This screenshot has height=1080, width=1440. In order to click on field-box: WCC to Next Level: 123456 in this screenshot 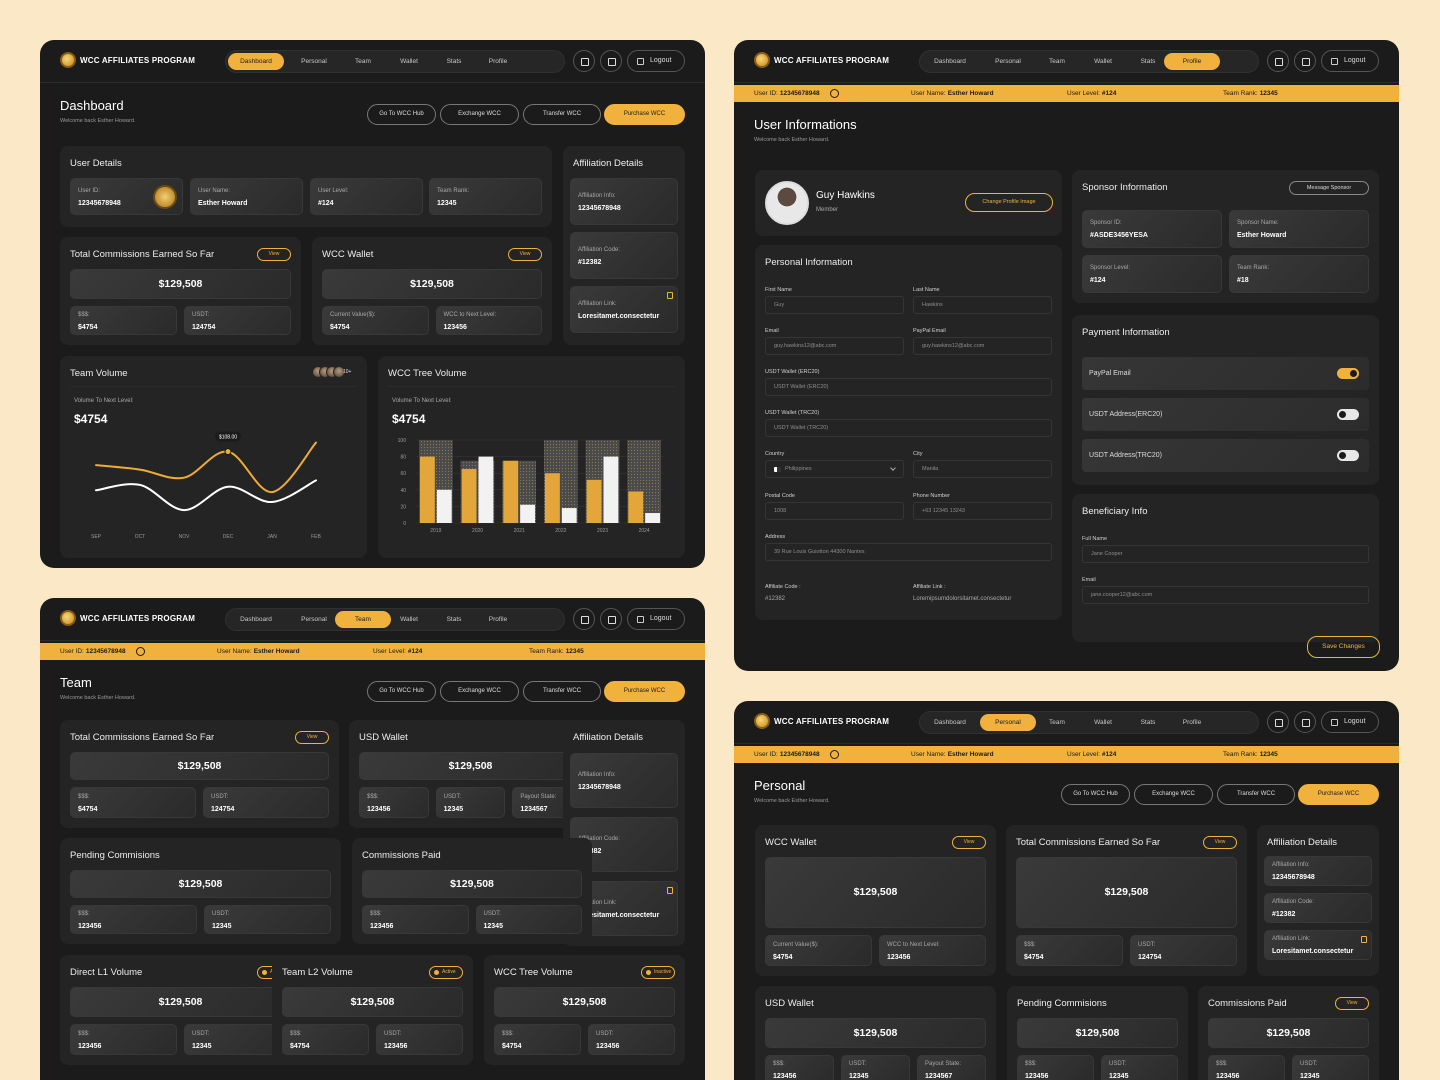, I will do `click(488, 320)`.